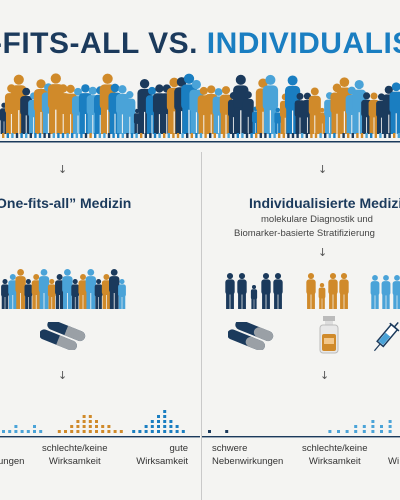 Image resolution: width=400 pixels, height=500 pixels. I want to click on syringe-icon, so click(386, 336).